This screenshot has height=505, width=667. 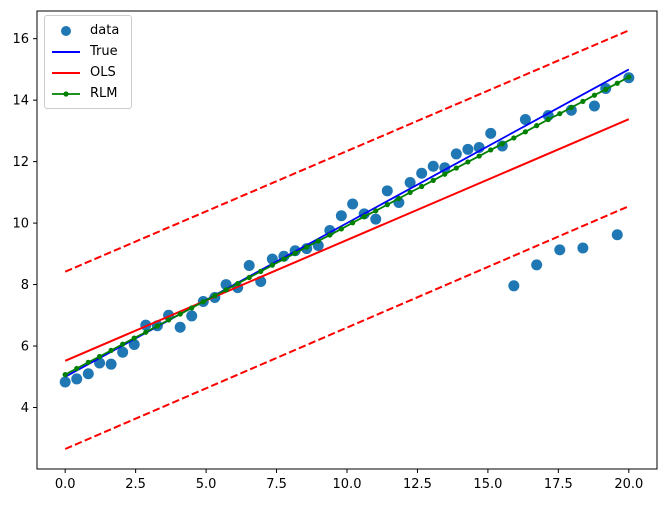 What do you see at coordinates (85, 72) in the screenshot?
I see `legend-entry-ols: OLS` at bounding box center [85, 72].